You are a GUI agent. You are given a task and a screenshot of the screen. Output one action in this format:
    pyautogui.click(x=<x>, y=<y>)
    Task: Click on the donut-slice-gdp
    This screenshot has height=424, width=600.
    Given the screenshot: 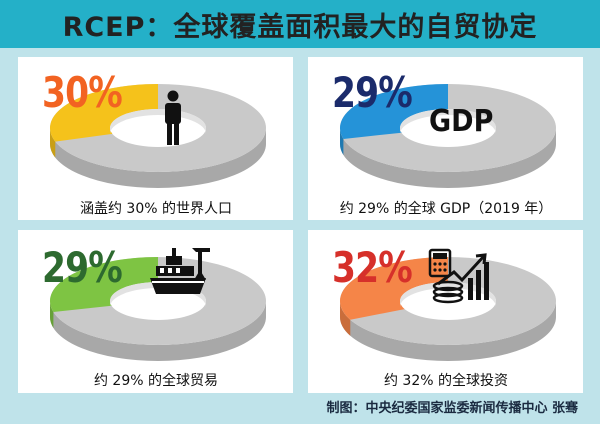 What is the action you would take?
    pyautogui.click(x=394, y=111)
    